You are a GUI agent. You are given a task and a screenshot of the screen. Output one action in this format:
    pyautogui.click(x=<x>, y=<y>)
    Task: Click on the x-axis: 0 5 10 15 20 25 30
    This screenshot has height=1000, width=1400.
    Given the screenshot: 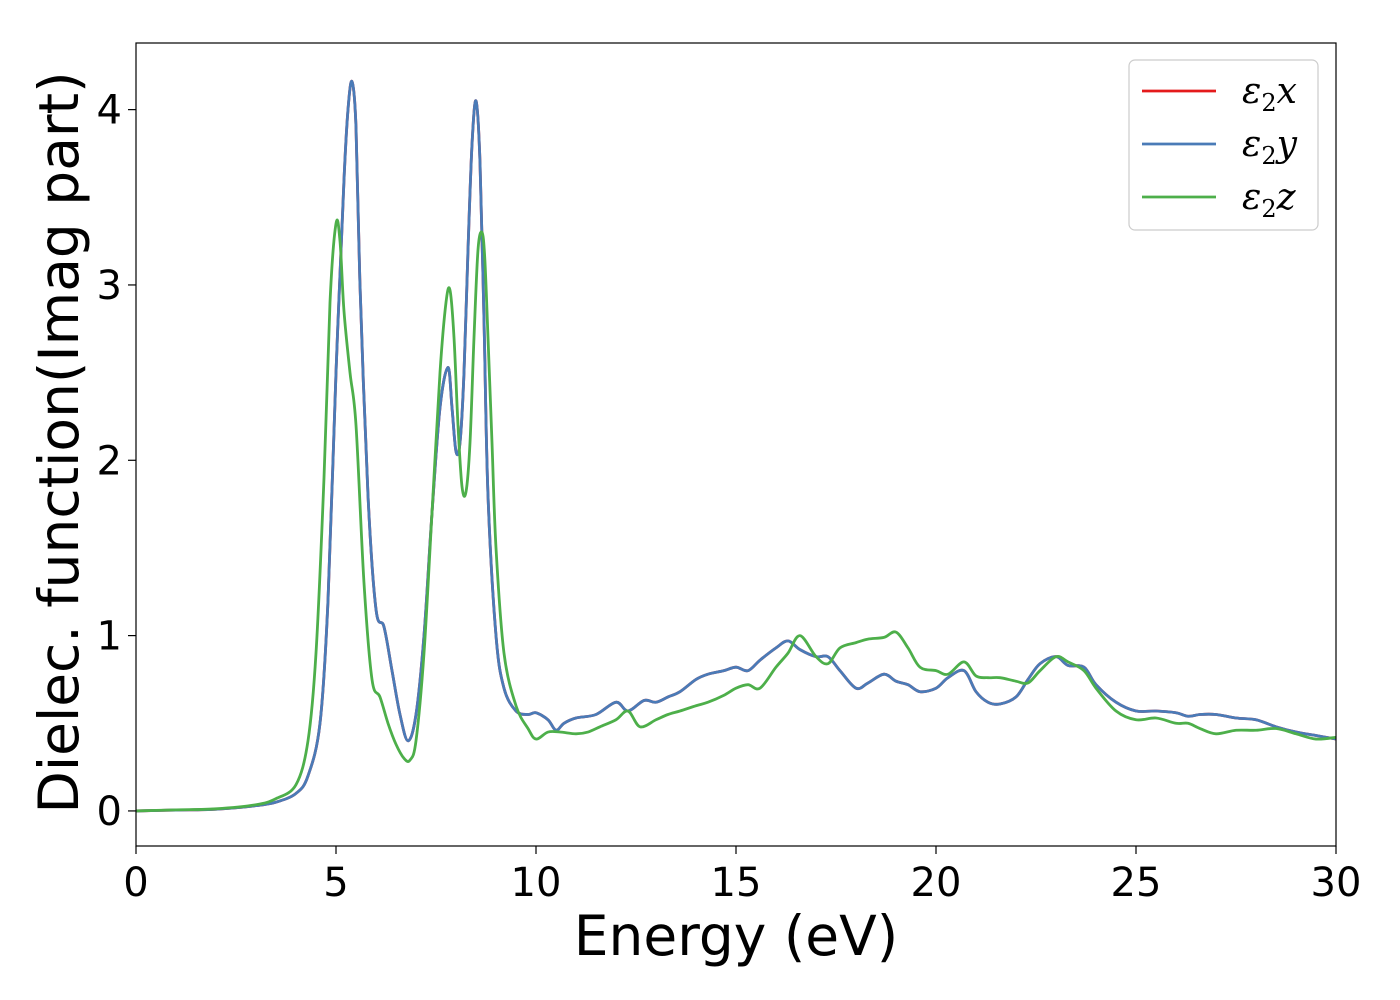 What is the action you would take?
    pyautogui.click(x=742, y=876)
    